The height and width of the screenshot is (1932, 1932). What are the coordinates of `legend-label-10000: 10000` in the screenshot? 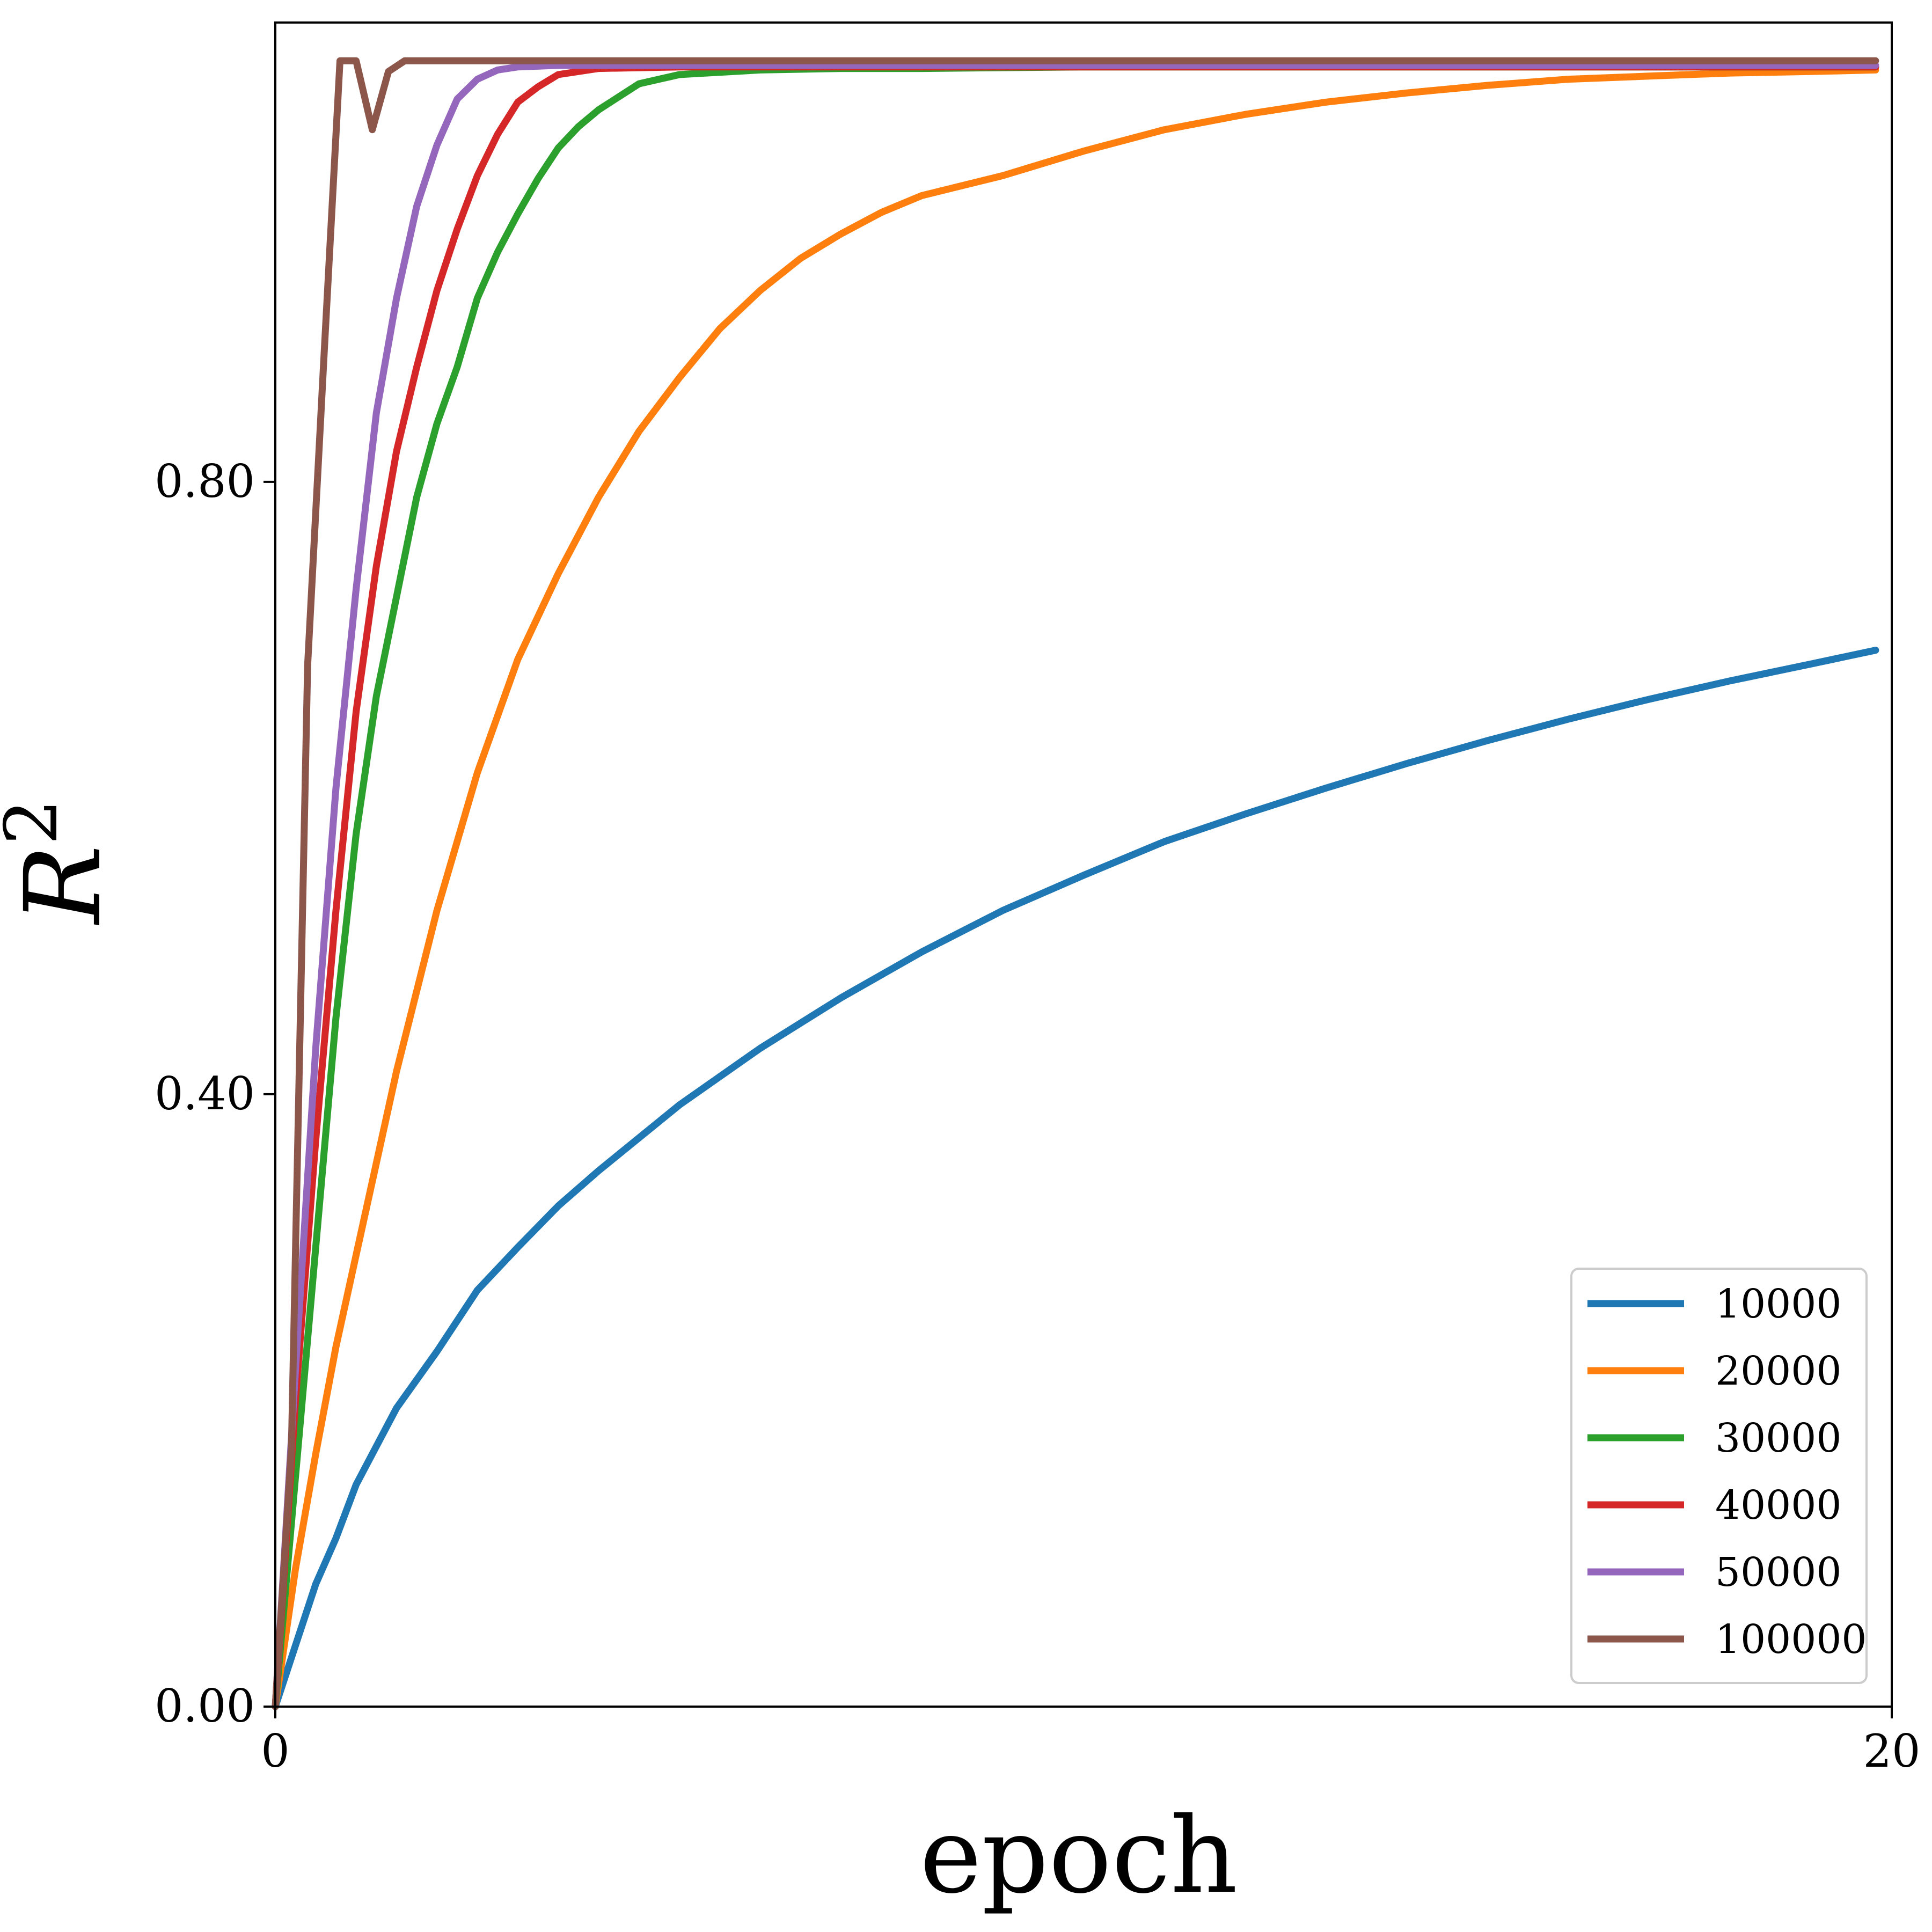 It's located at (1778, 1304).